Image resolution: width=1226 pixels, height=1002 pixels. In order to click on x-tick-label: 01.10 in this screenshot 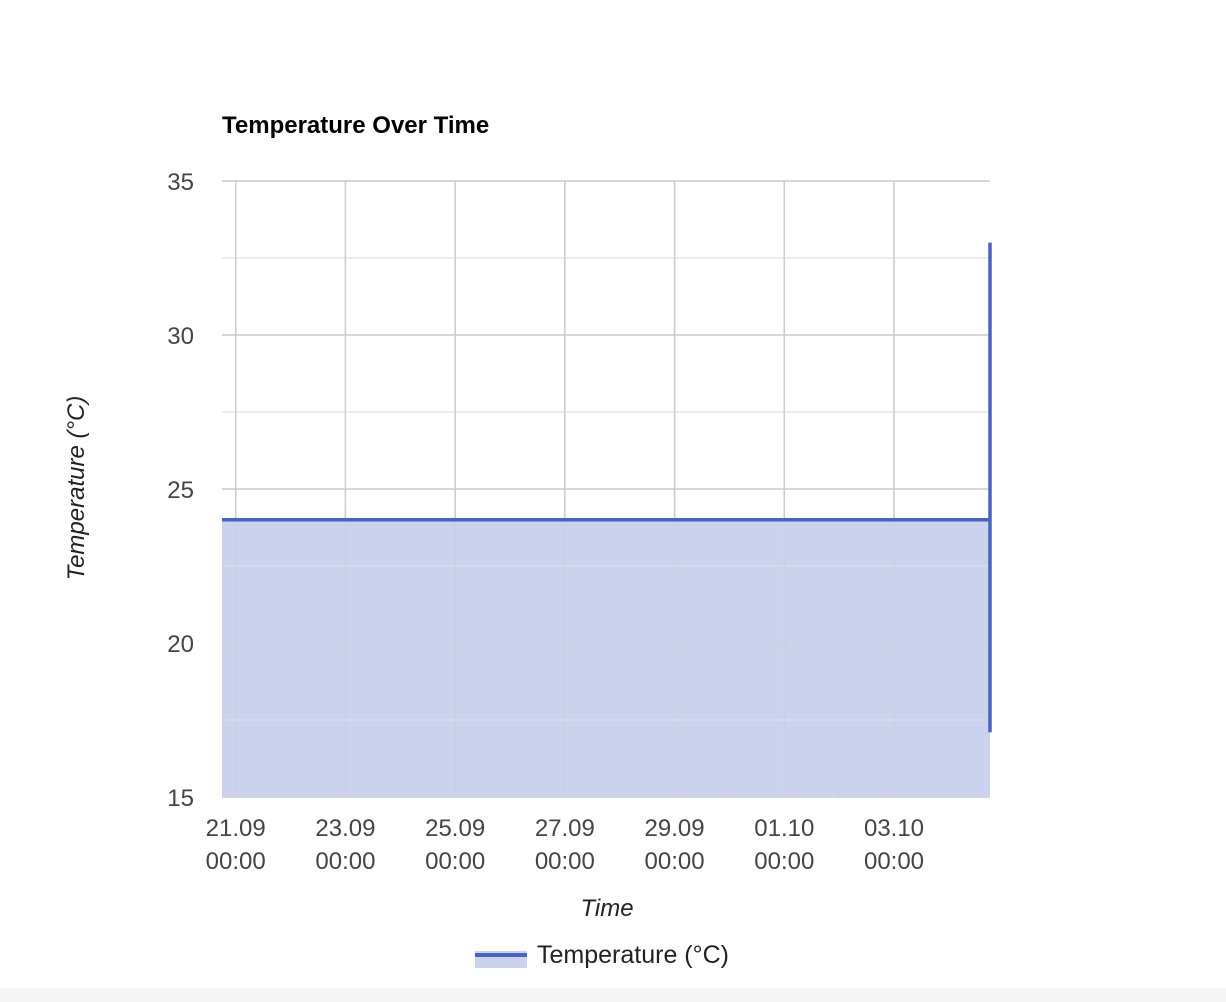, I will do `click(784, 828)`.